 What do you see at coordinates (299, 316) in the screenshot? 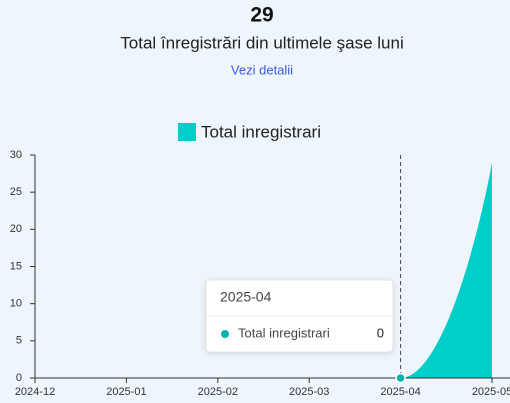
I see `tooltip: 2025-04 Total inregistrari 0` at bounding box center [299, 316].